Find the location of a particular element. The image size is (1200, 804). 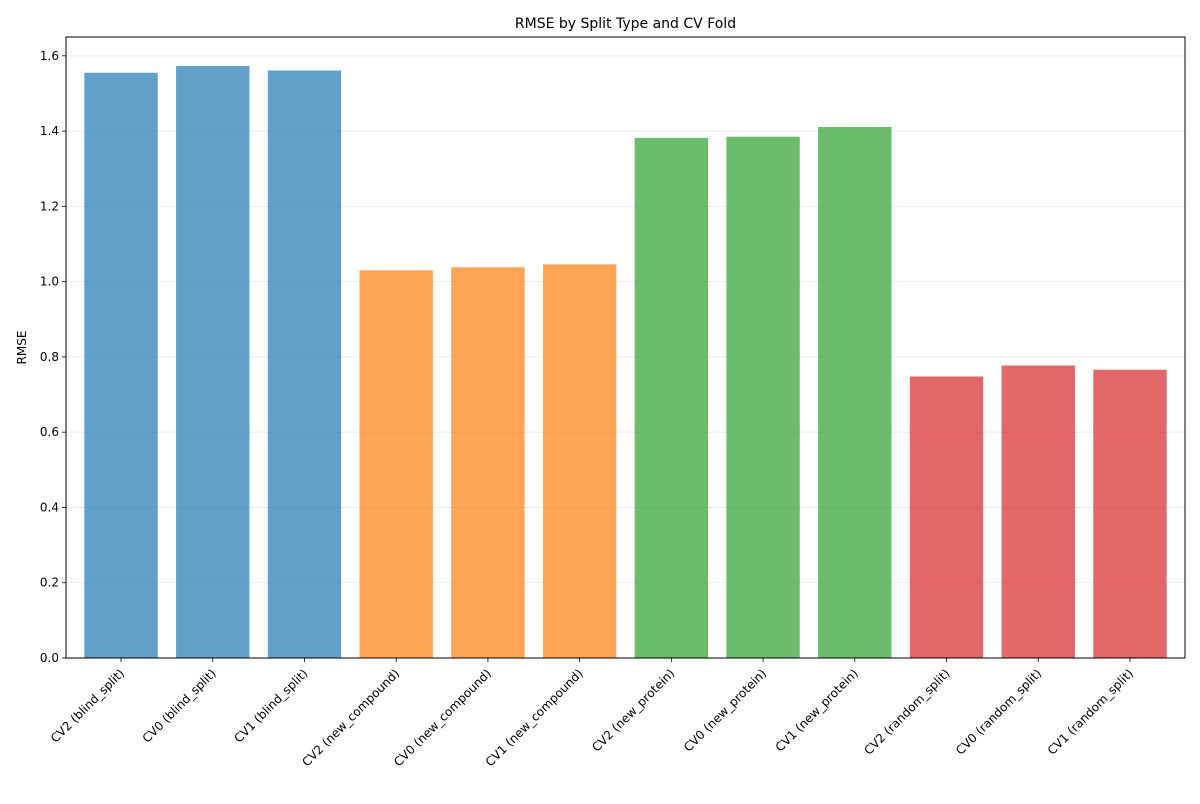

x-tick-label: CV0 (new_protein) is located at coordinates (725, 710).